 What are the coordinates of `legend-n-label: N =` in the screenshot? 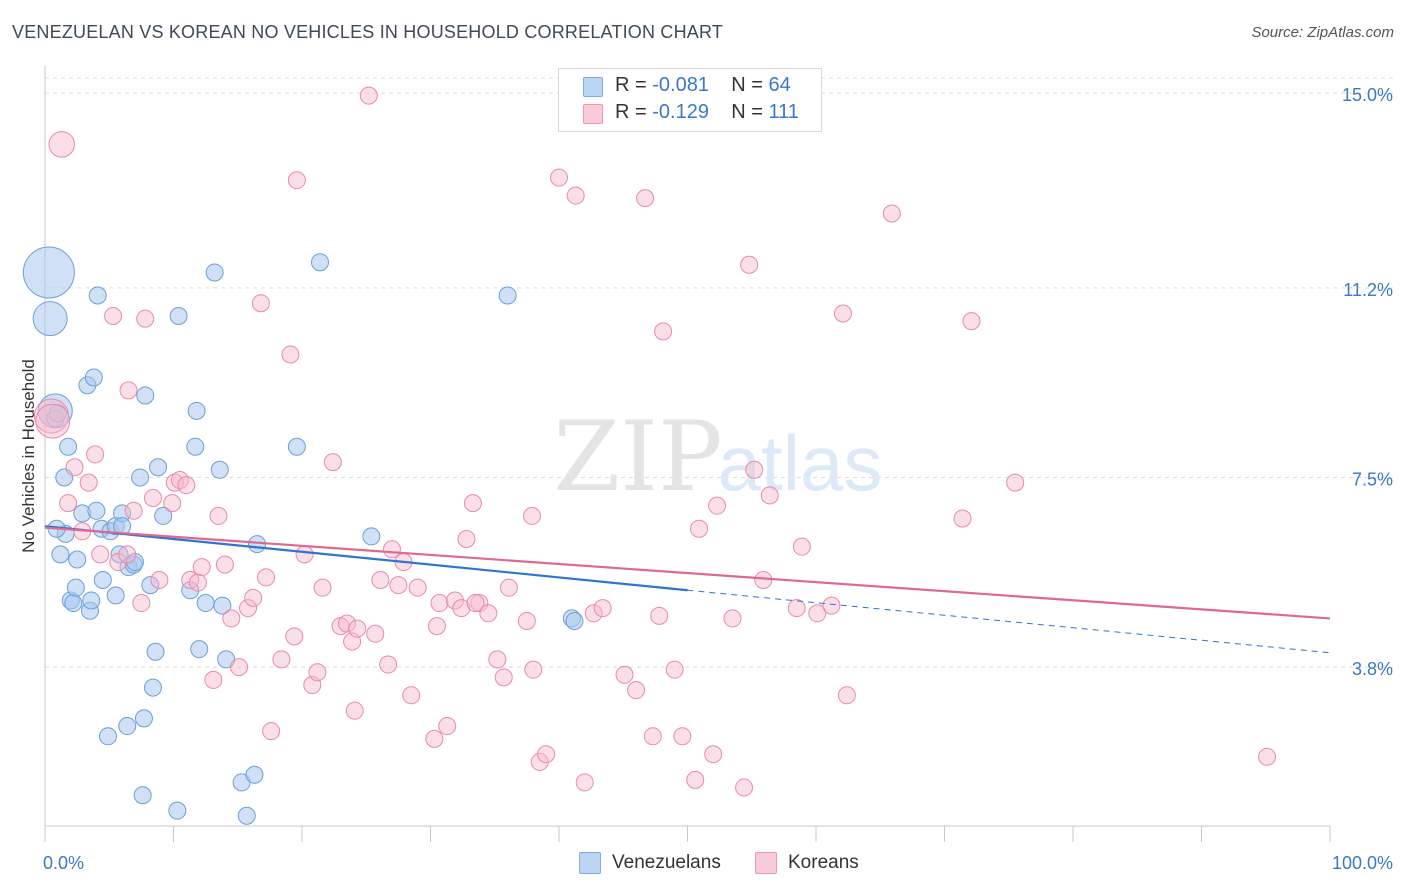 It's located at (747, 112).